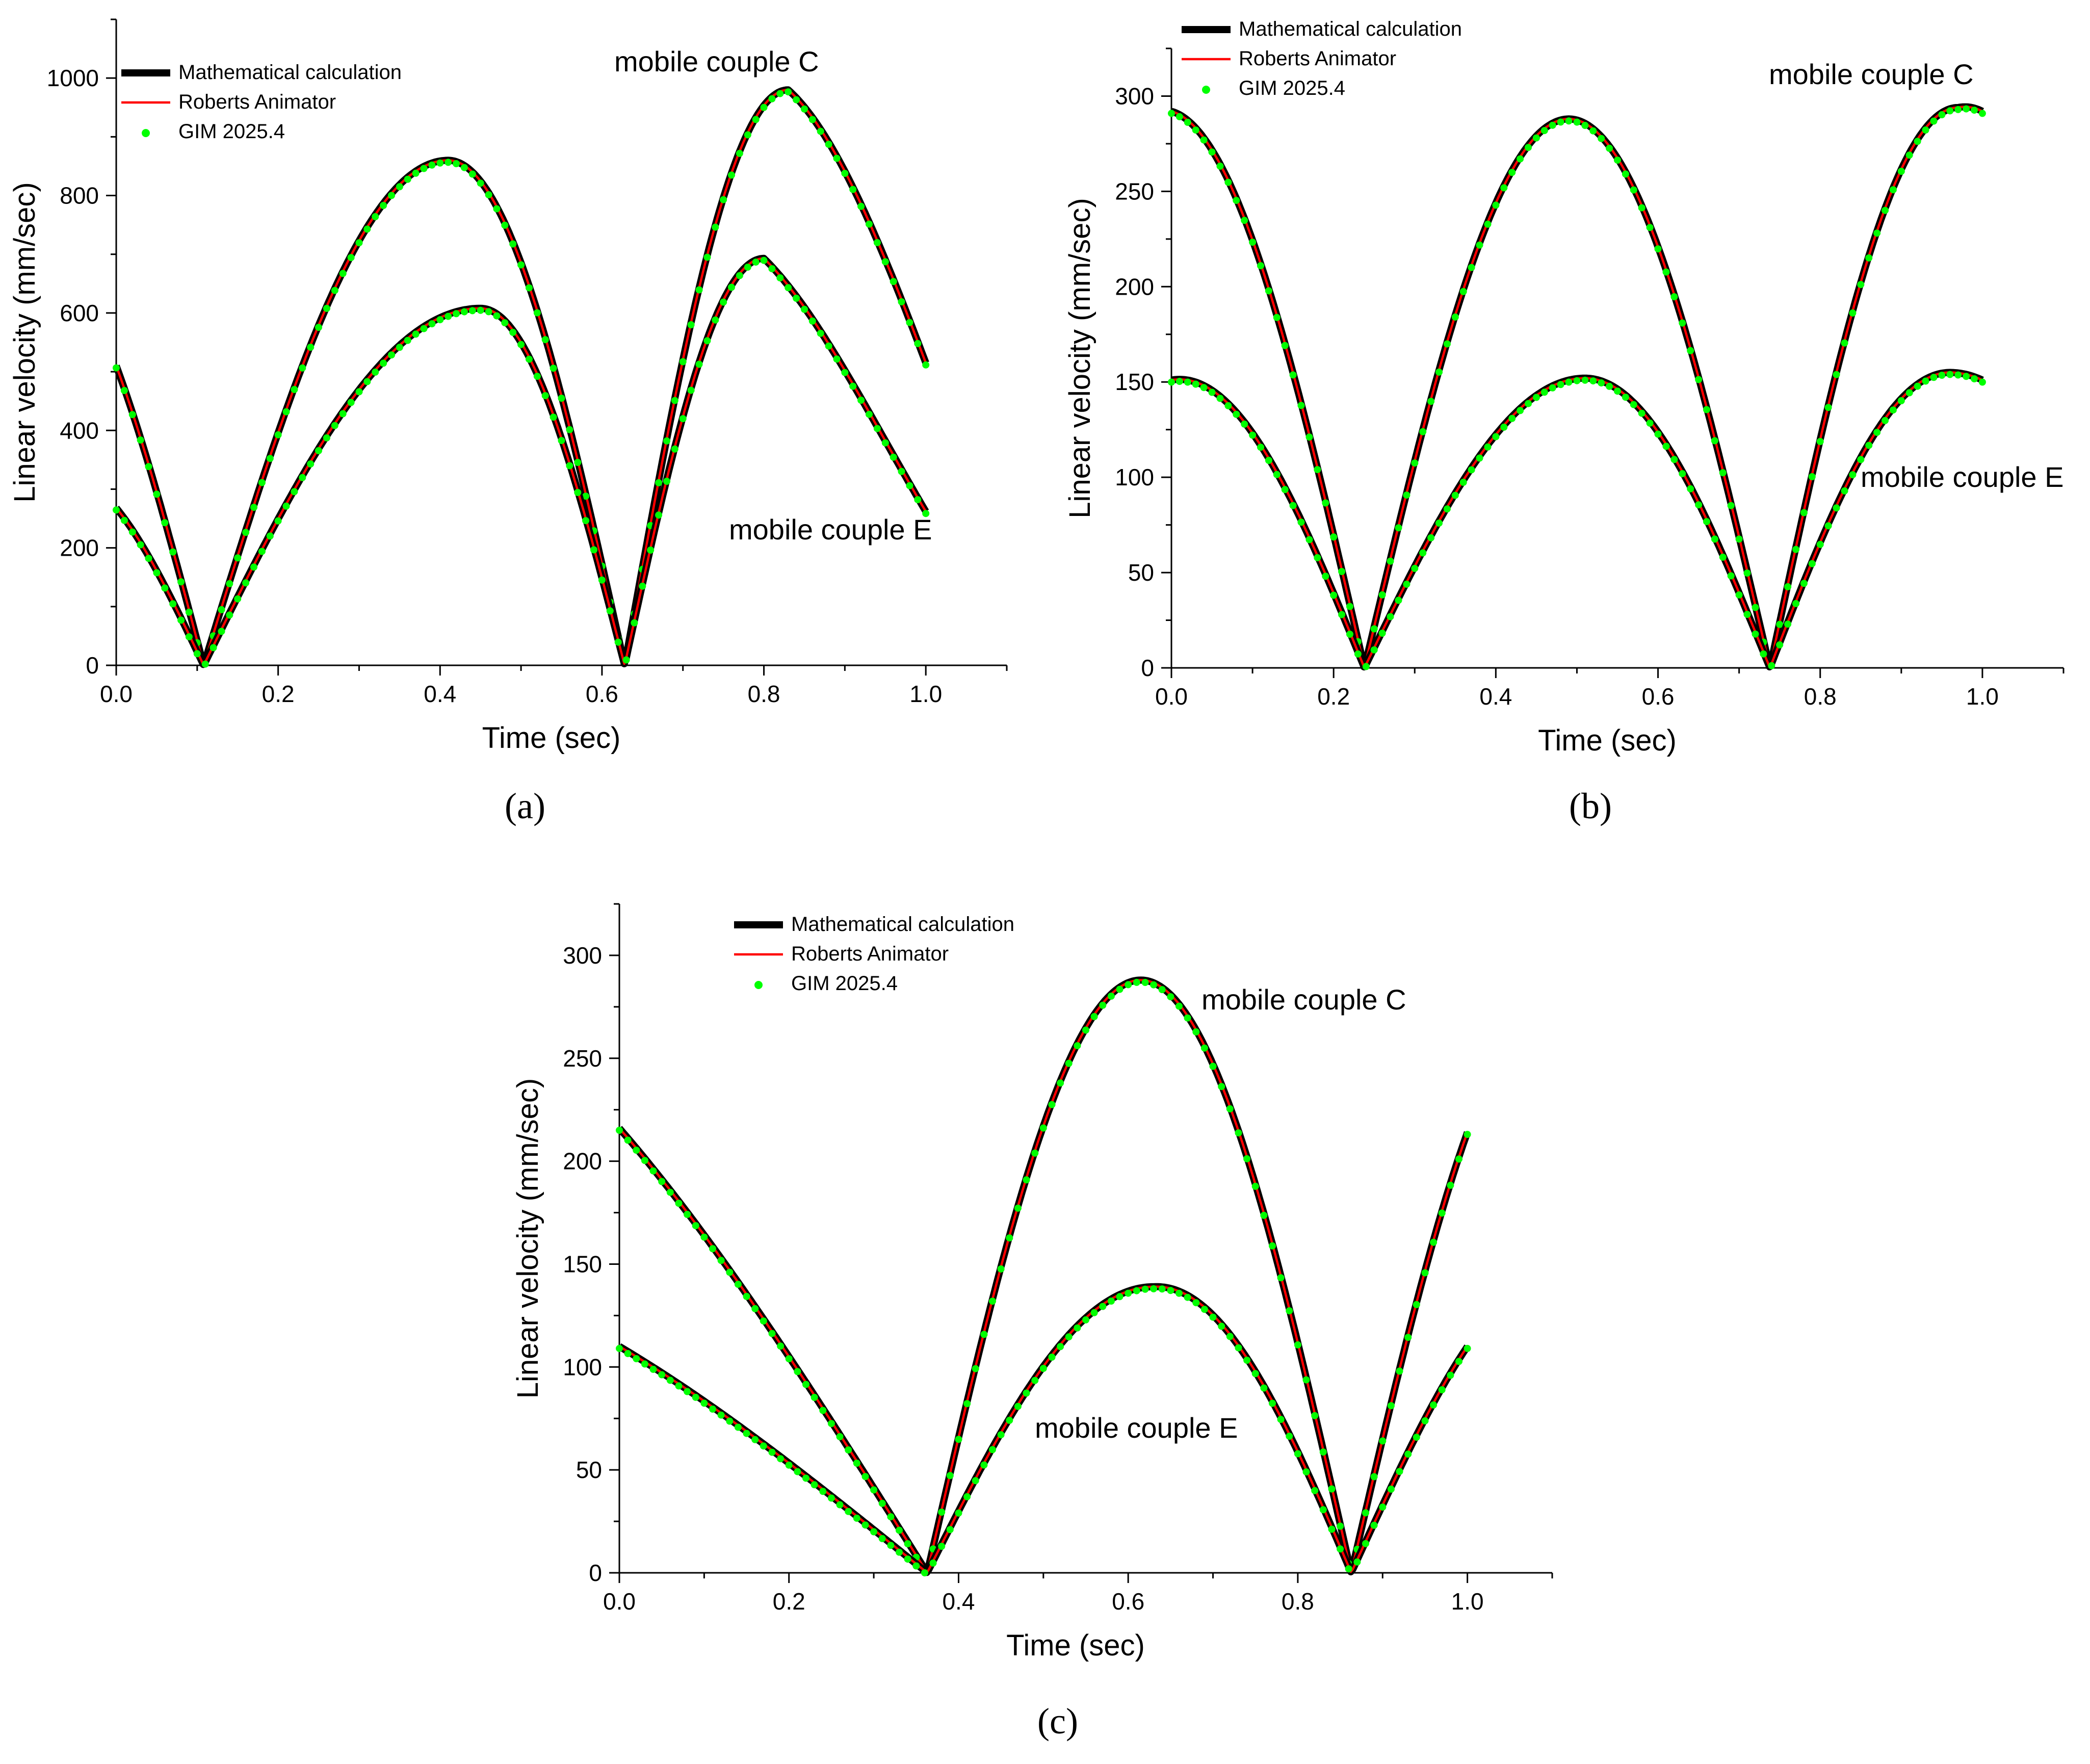 This screenshot has height=1764, width=2090. What do you see at coordinates (146, 133) in the screenshot?
I see `legend-swatch-gim` at bounding box center [146, 133].